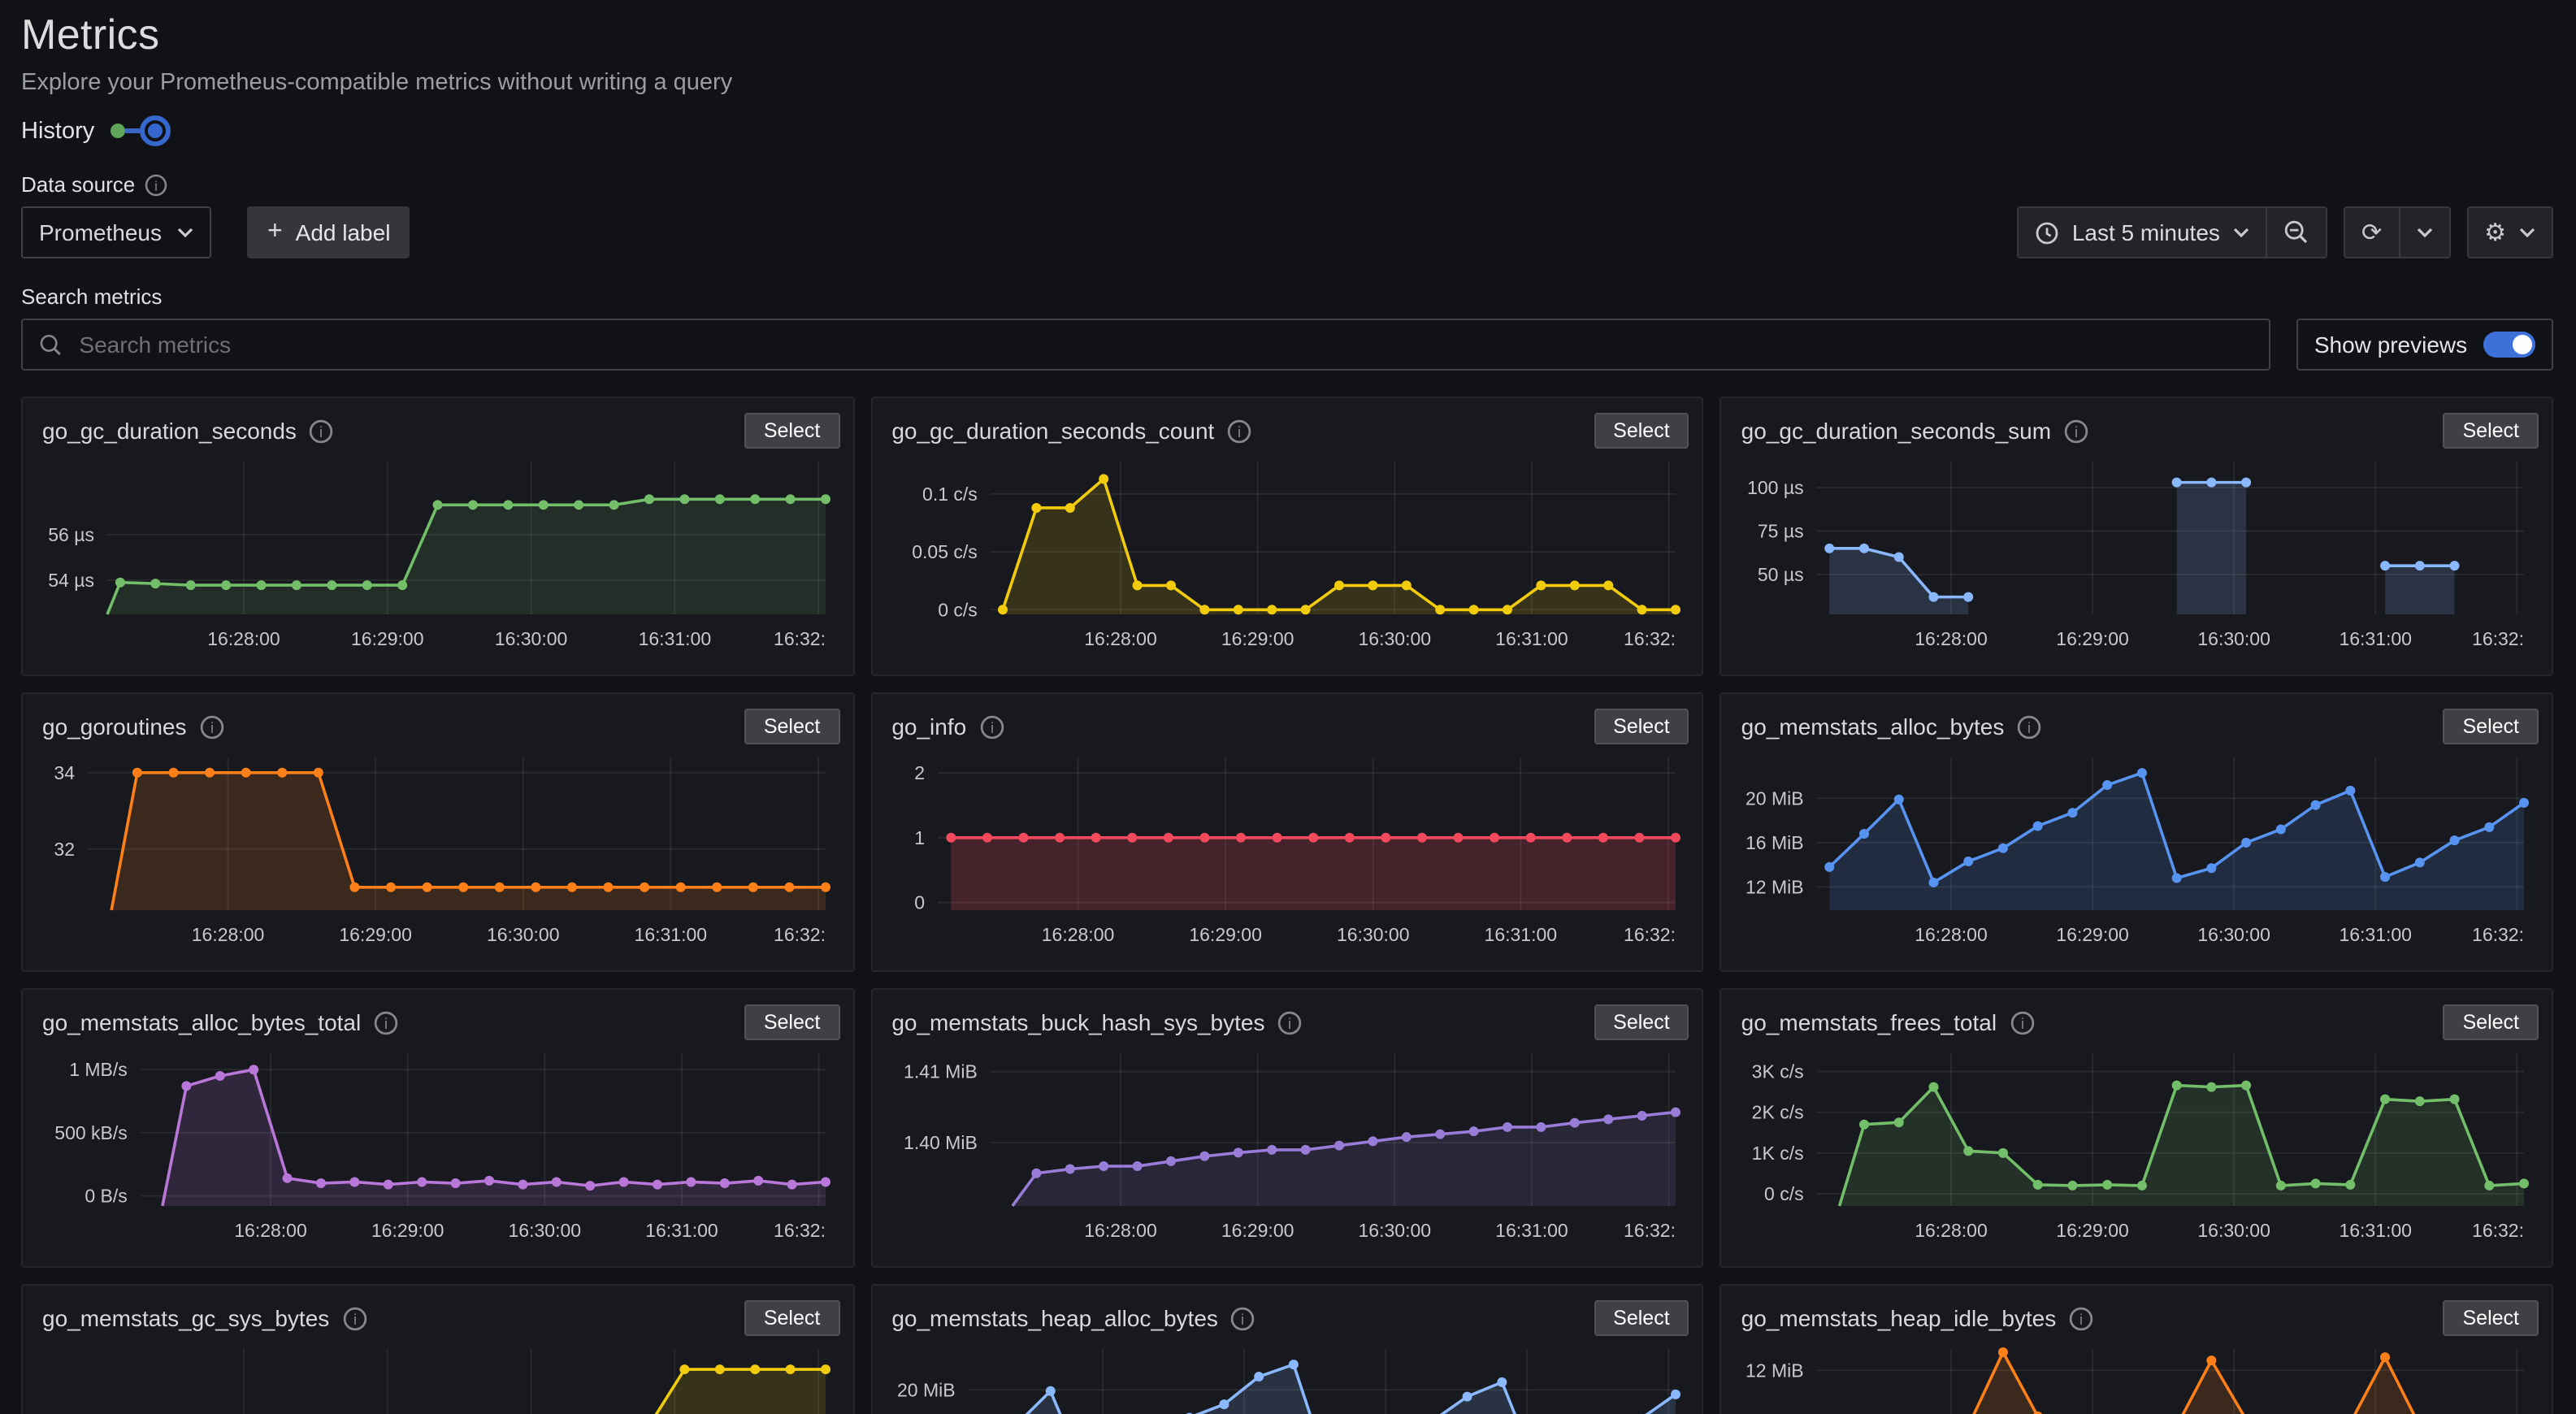 Image resolution: width=2576 pixels, height=1414 pixels. What do you see at coordinates (1164, 345) in the screenshot?
I see `search-input` at bounding box center [1164, 345].